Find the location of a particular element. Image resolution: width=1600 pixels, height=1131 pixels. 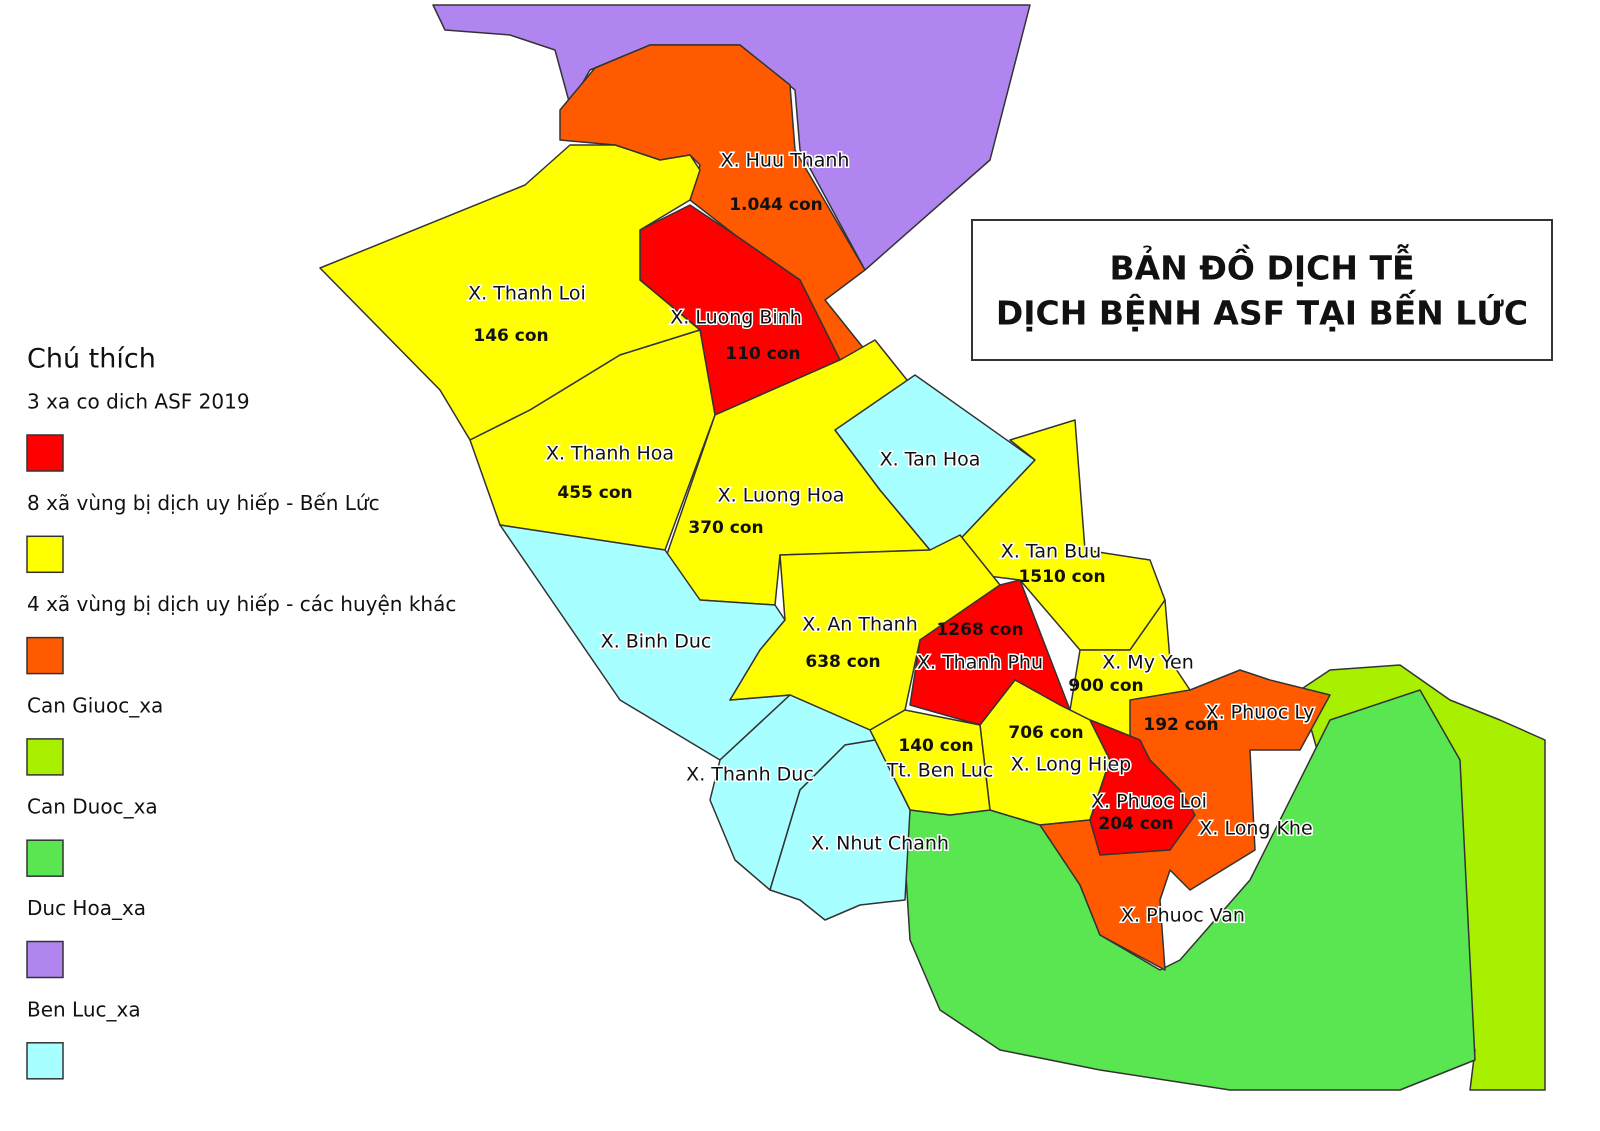

region-name: X. Phuoc Loi is located at coordinates (1149, 802).